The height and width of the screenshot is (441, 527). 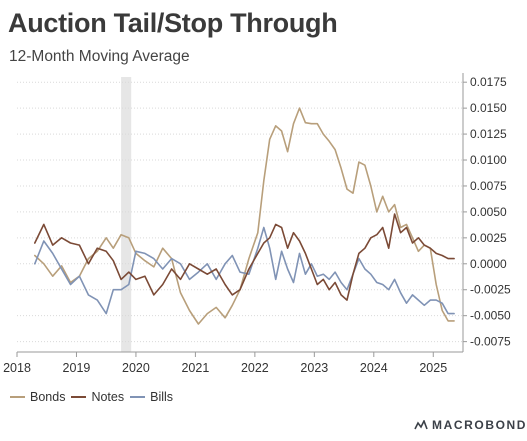 What do you see at coordinates (488, 212) in the screenshot?
I see `y-tick-label: 0.0050` at bounding box center [488, 212].